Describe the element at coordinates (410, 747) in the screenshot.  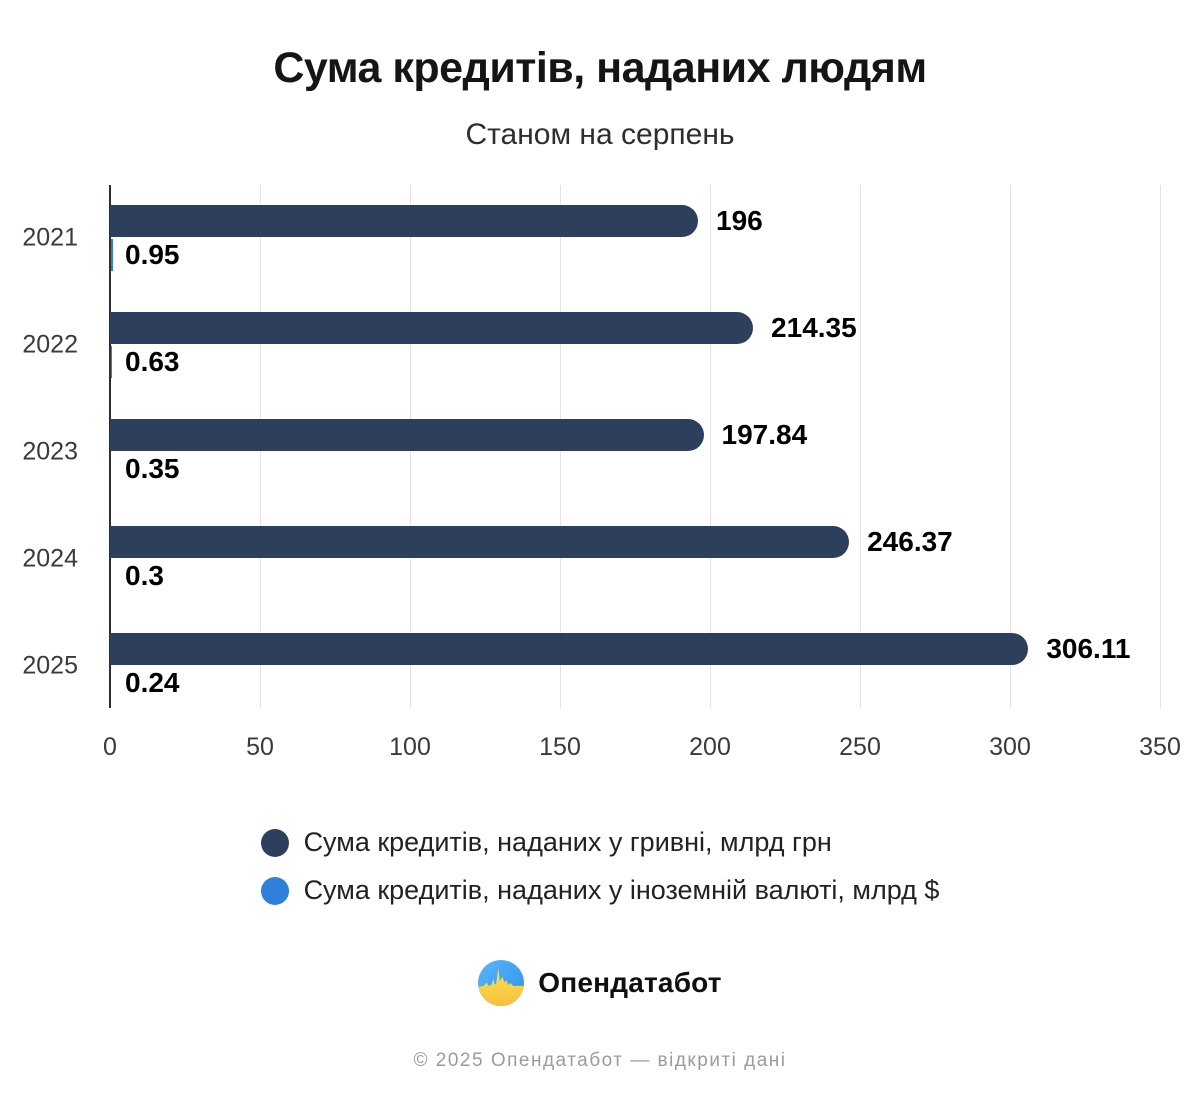
I see `x-axis-tick-label: 100` at that location.